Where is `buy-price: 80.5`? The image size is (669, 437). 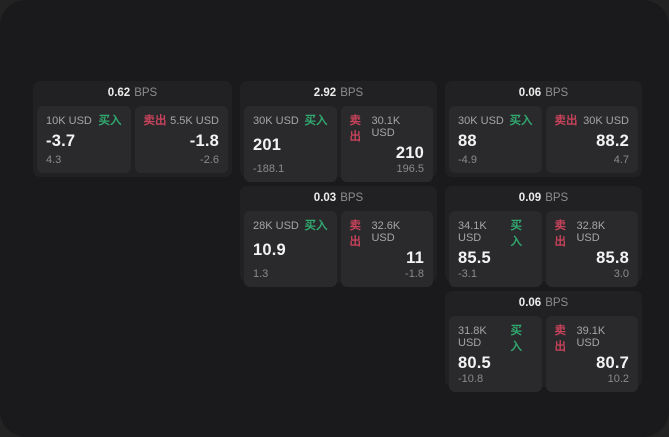 buy-price: 80.5 is located at coordinates (474, 363).